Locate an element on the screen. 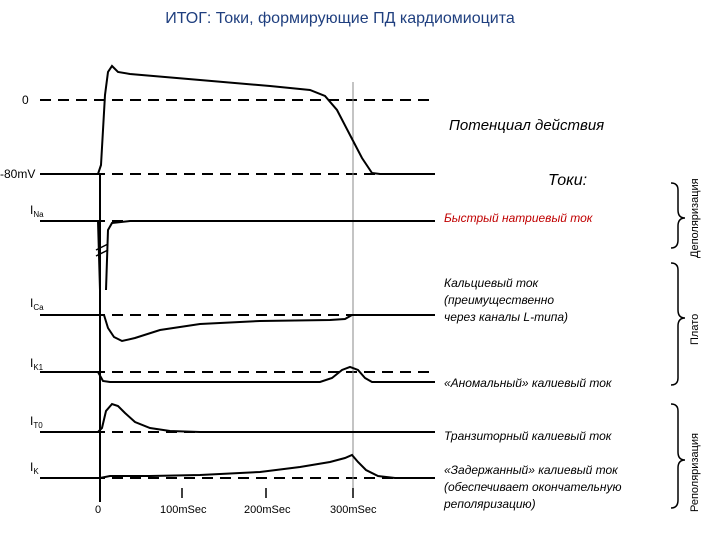 The width and height of the screenshot is (720, 540). ca-line-1: Кальциевый ток is located at coordinates (491, 283).